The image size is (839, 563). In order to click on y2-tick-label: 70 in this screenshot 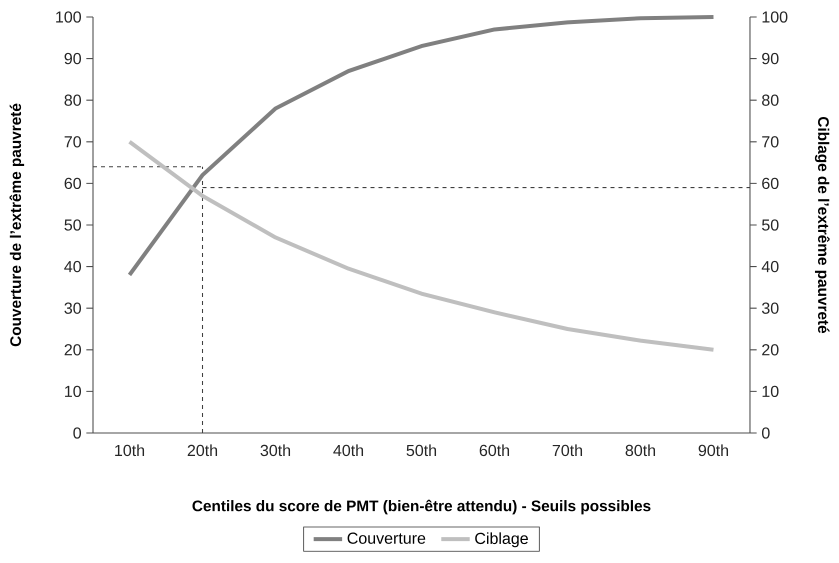, I will do `click(770, 142)`.